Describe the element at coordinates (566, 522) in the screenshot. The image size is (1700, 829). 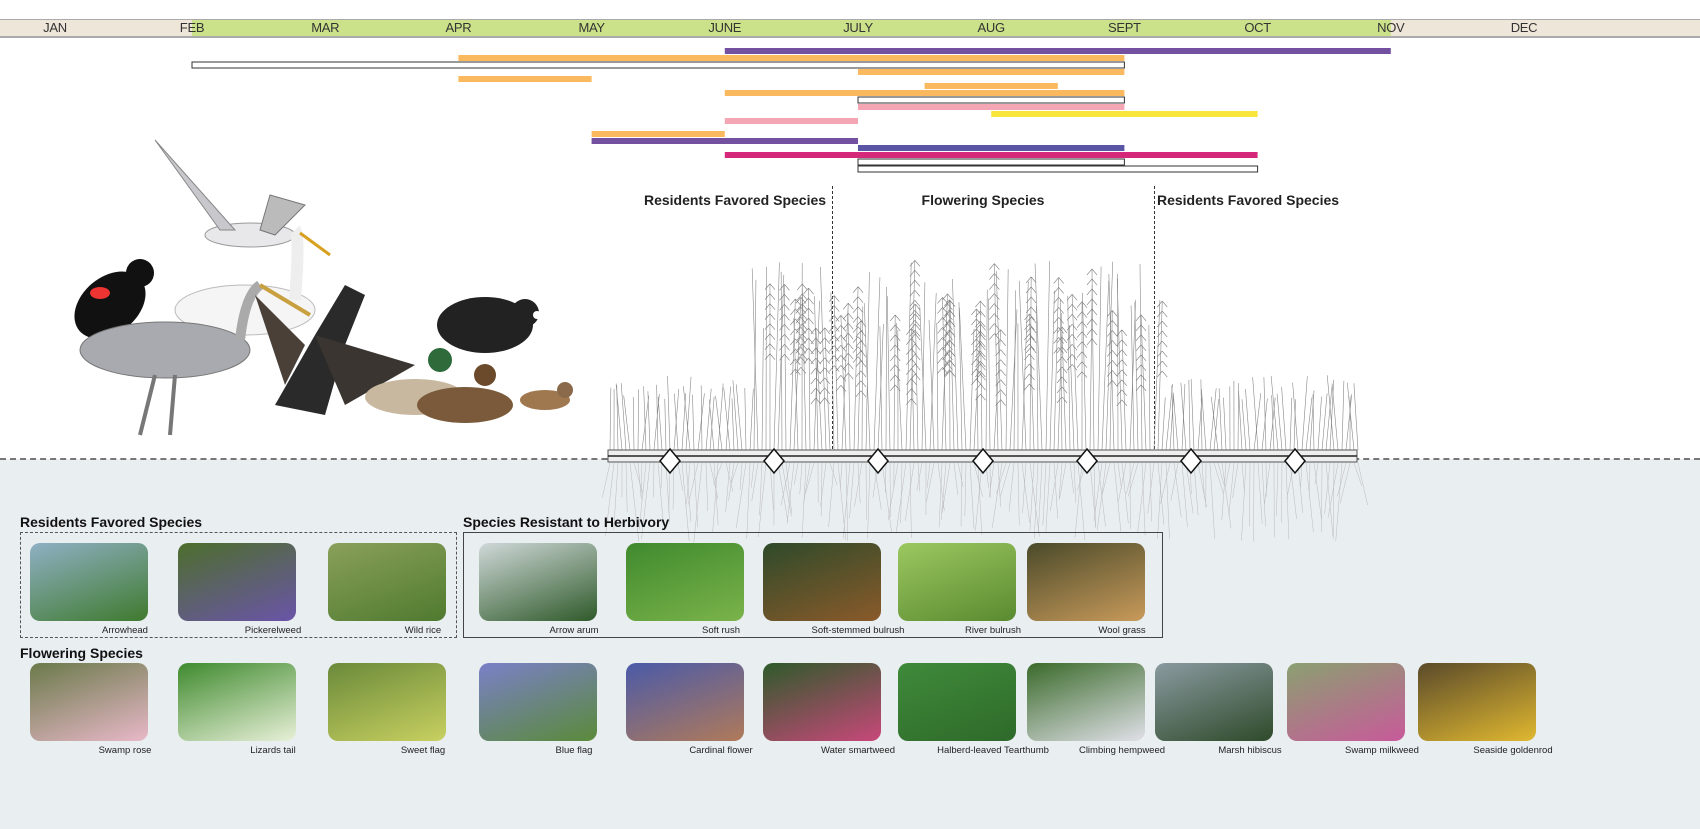
I see `herbivory-group-title: Species Resistant to Herbivory` at that location.